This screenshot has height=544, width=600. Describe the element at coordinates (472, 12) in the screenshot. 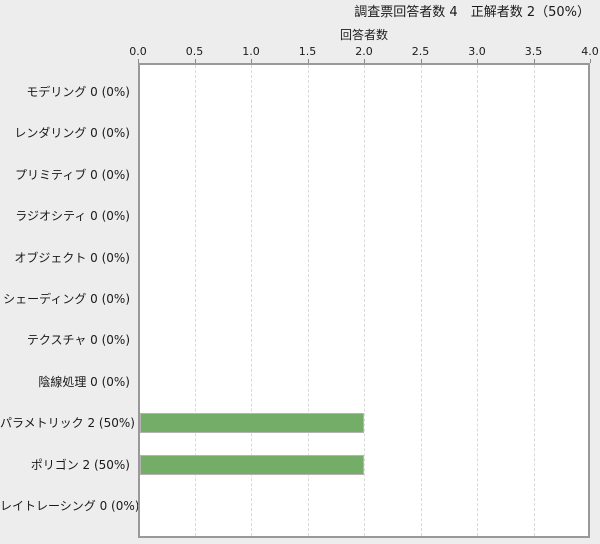

I see `chart-title: 調査票回答者数 4 正解者数 2（50%）` at that location.